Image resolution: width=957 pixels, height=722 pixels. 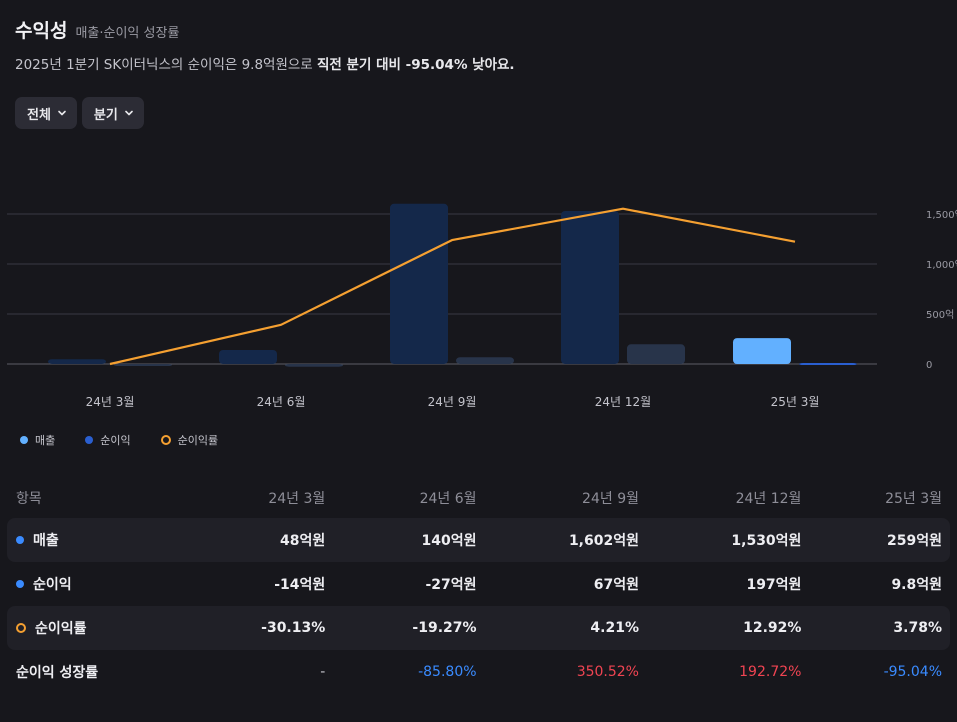 I want to click on y-tick-label: 500억, so click(x=940, y=315).